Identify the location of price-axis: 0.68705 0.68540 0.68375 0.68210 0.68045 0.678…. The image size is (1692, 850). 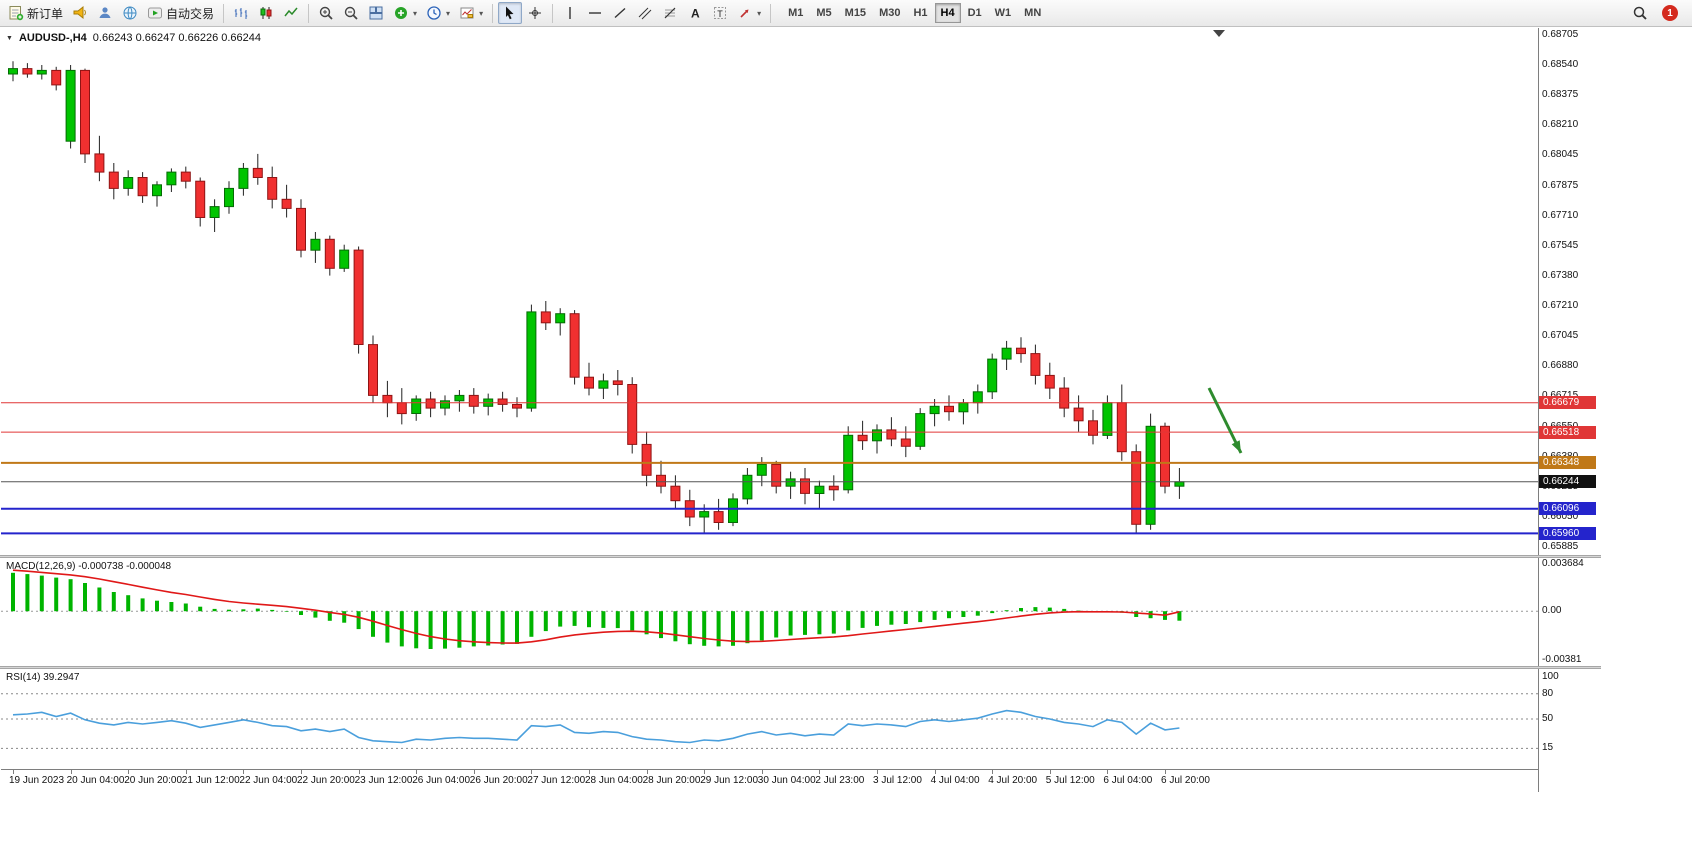
(1570, 410).